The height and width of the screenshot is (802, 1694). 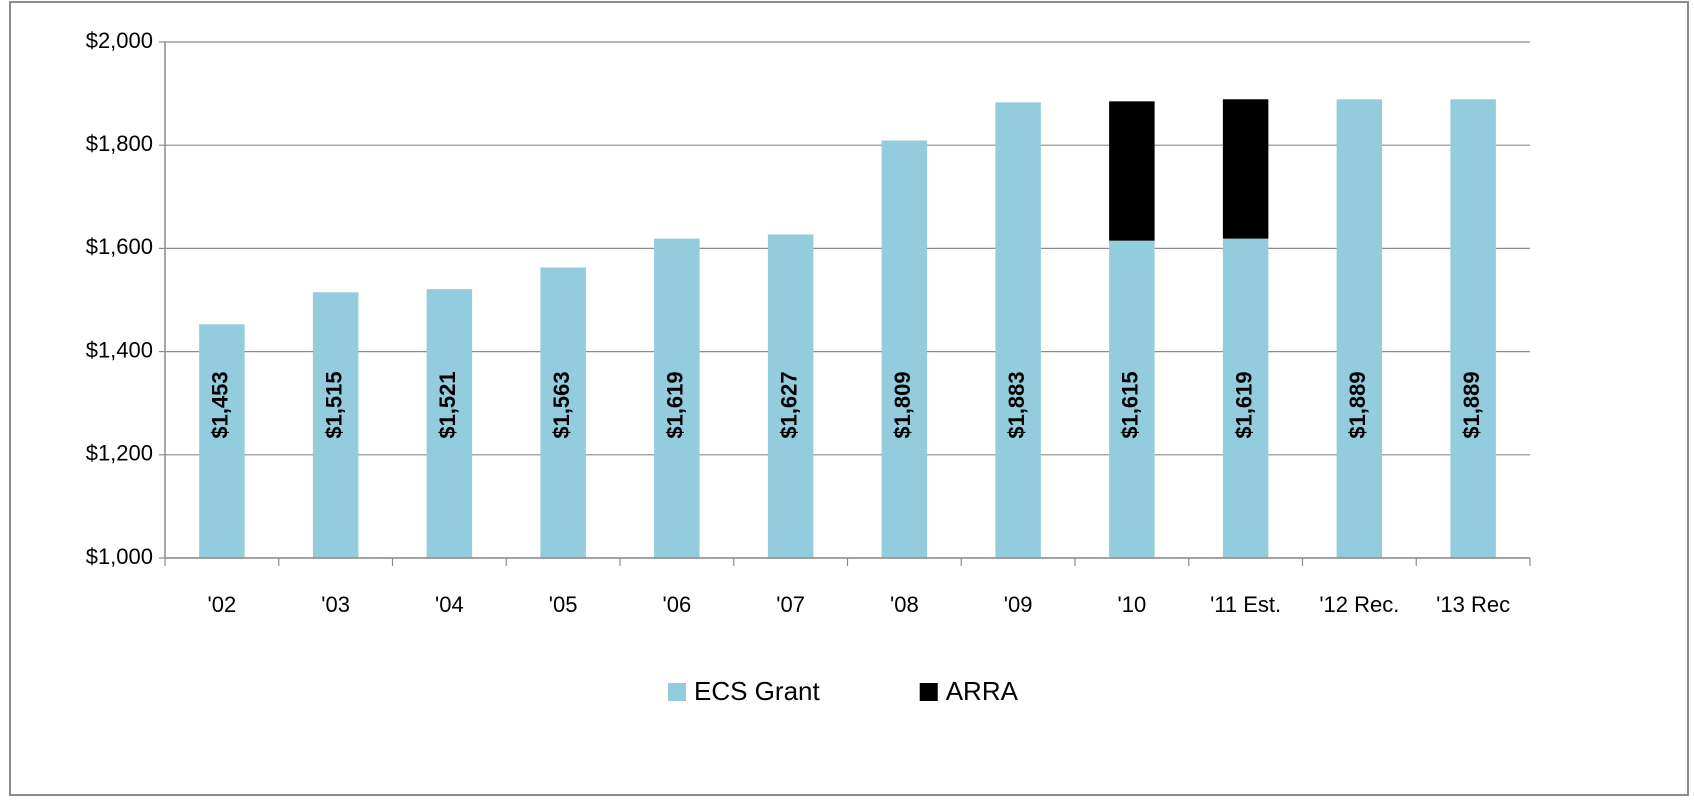 What do you see at coordinates (1018, 604) in the screenshot?
I see `x-tick-label: '09` at bounding box center [1018, 604].